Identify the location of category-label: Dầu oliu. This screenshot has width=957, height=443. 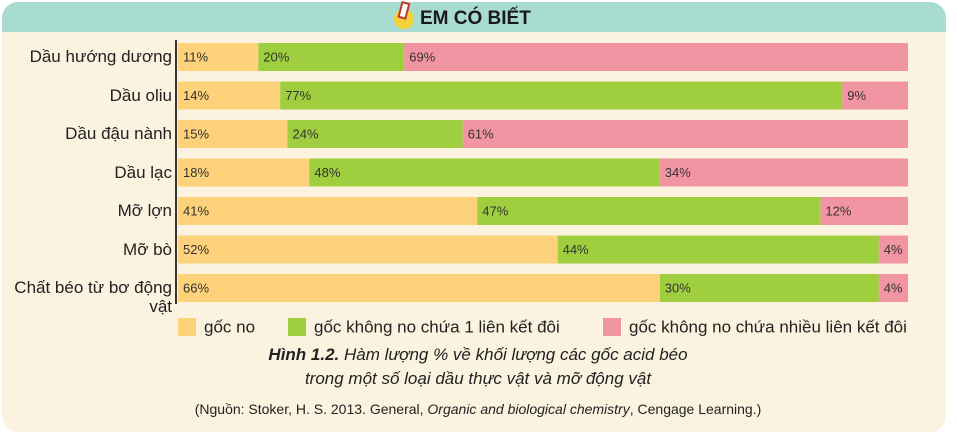
(140, 95).